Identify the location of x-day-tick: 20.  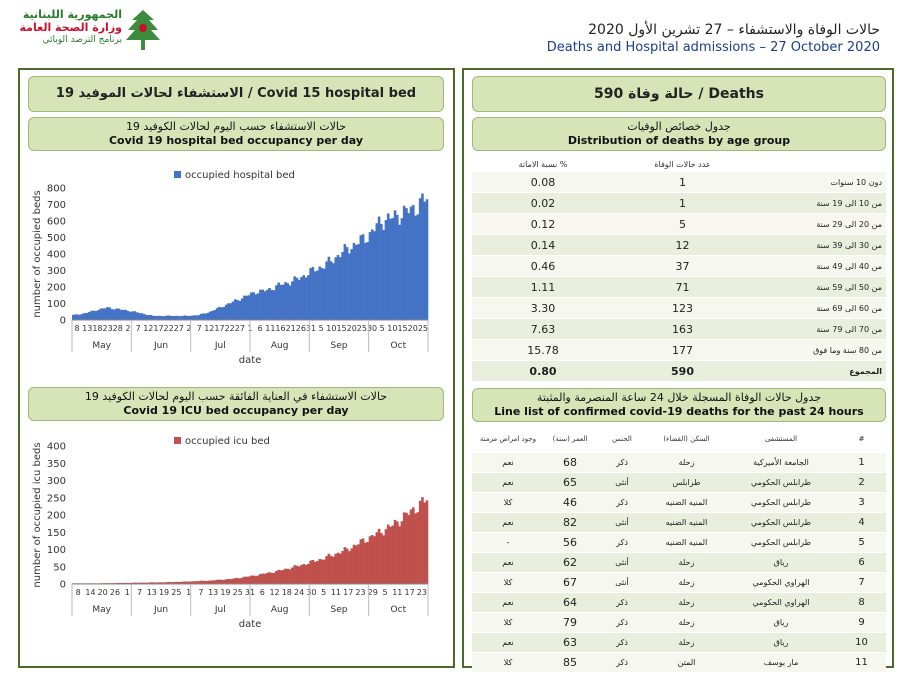
(413, 328).